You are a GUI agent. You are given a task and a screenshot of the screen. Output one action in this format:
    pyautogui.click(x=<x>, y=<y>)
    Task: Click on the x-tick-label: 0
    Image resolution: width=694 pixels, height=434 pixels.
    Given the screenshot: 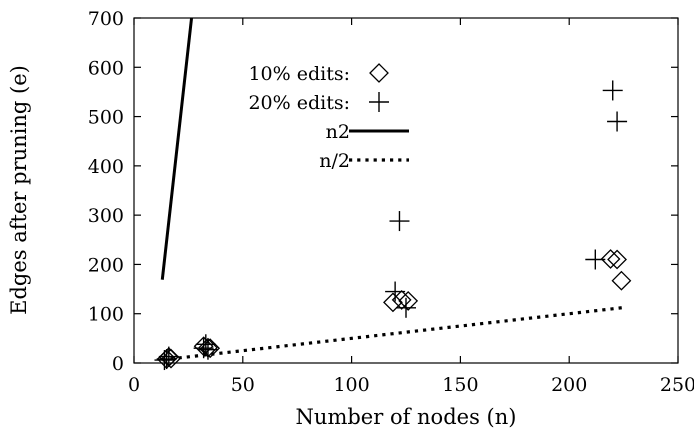 What is the action you would take?
    pyautogui.click(x=134, y=385)
    